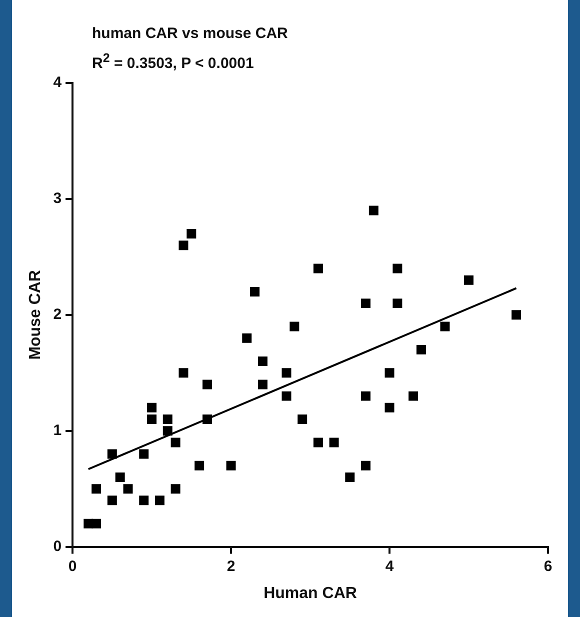  I want to click on x-tick-label: 6, so click(548, 566).